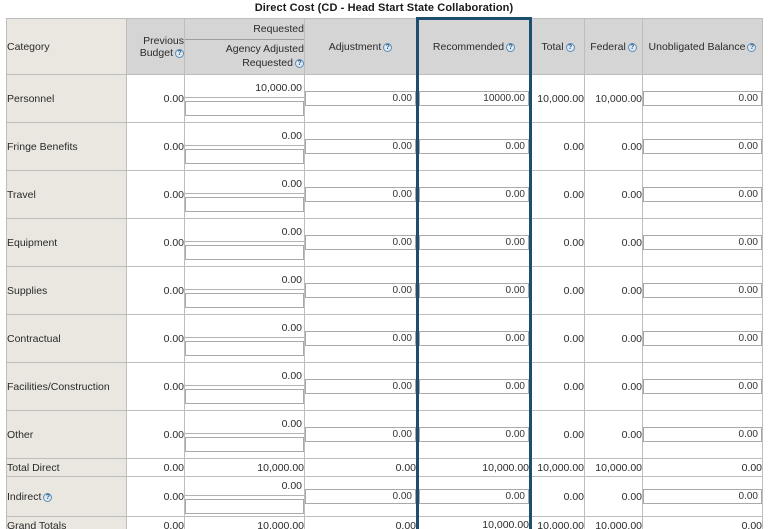 This screenshot has width=768, height=529. Describe the element at coordinates (355, 46) in the screenshot. I see `column-header-adjustment-label: Adjustment` at that location.